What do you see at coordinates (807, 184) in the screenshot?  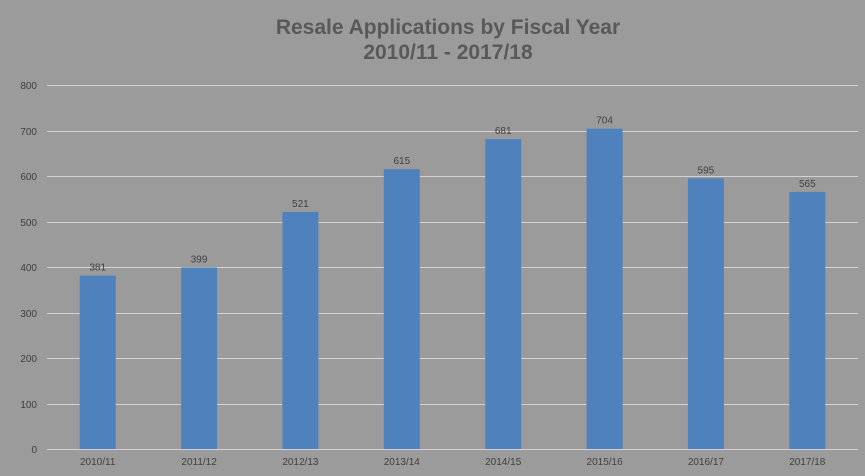 I see `data-label-2017/18: 565` at bounding box center [807, 184].